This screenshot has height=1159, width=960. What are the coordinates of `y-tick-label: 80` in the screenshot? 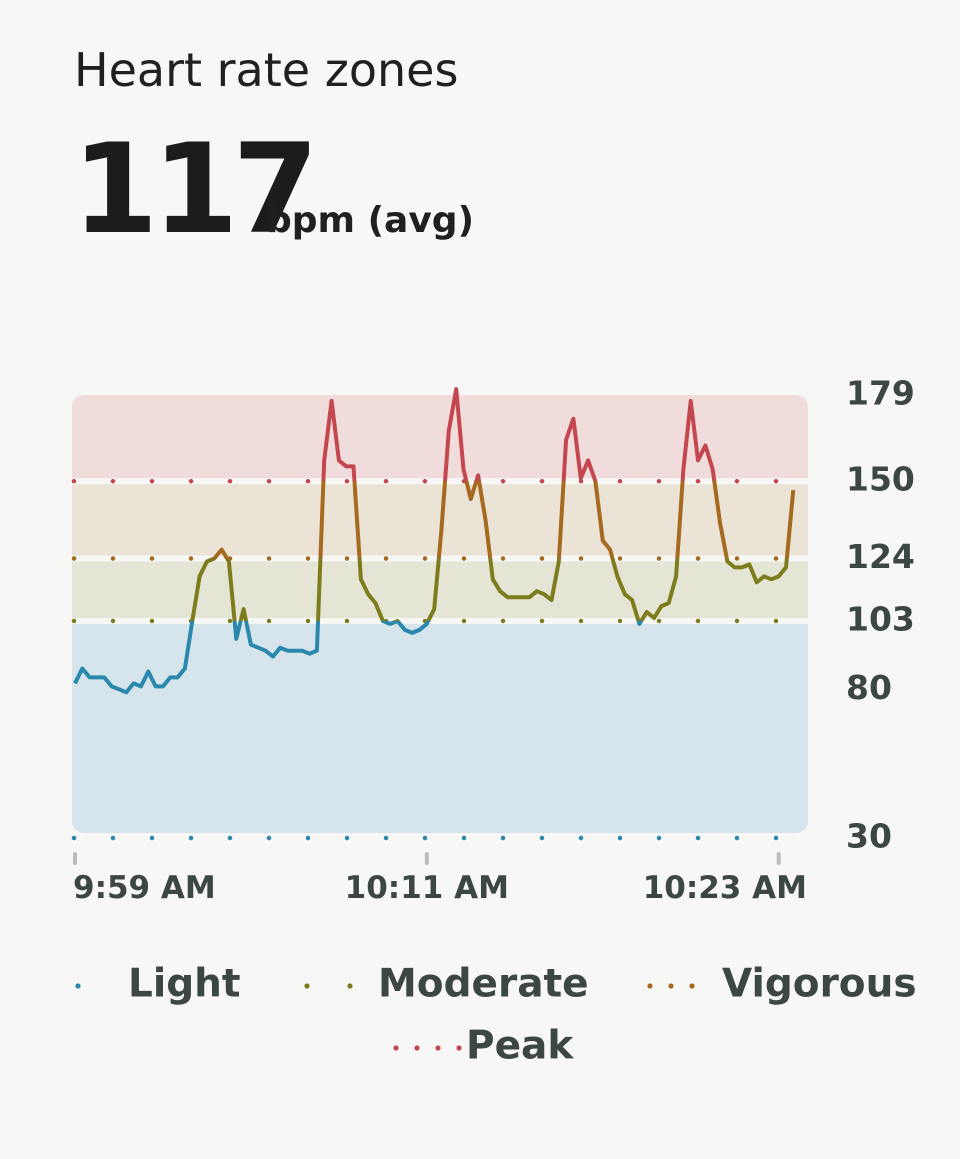 It's located at (869, 687).